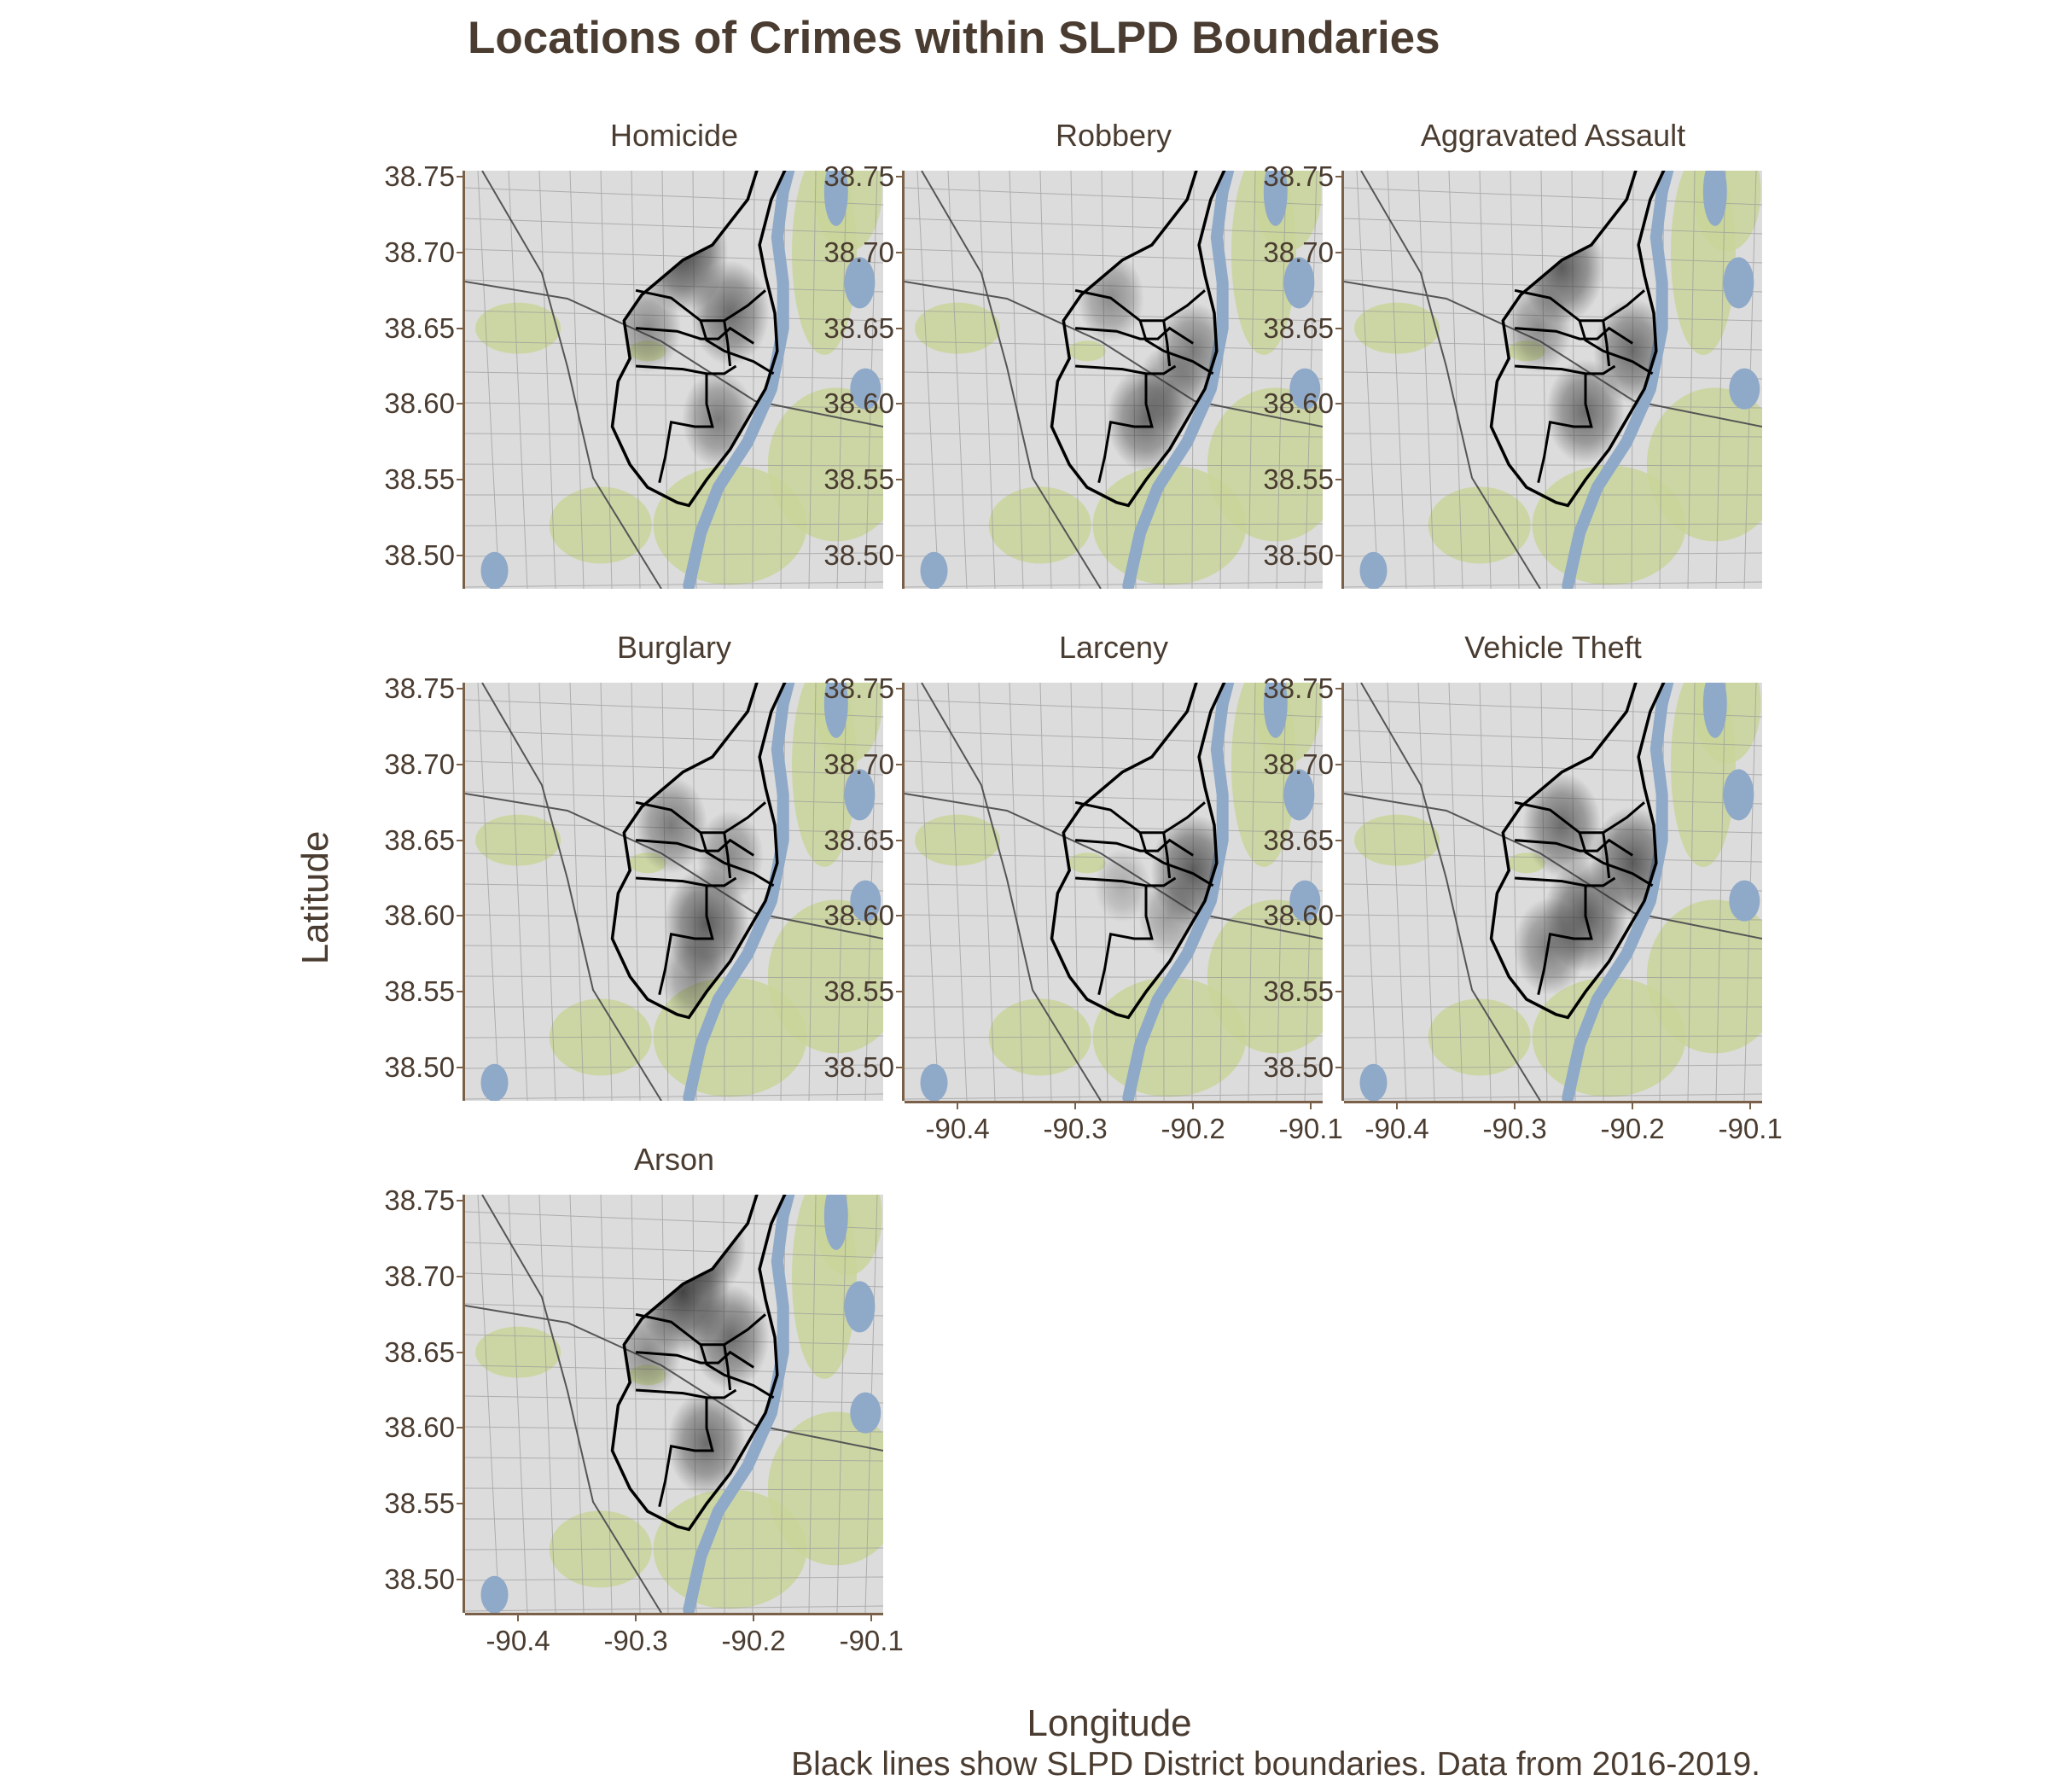 This screenshot has width=2048, height=1792. I want to click on panel-title: Vehicle Theft, so click(1553, 647).